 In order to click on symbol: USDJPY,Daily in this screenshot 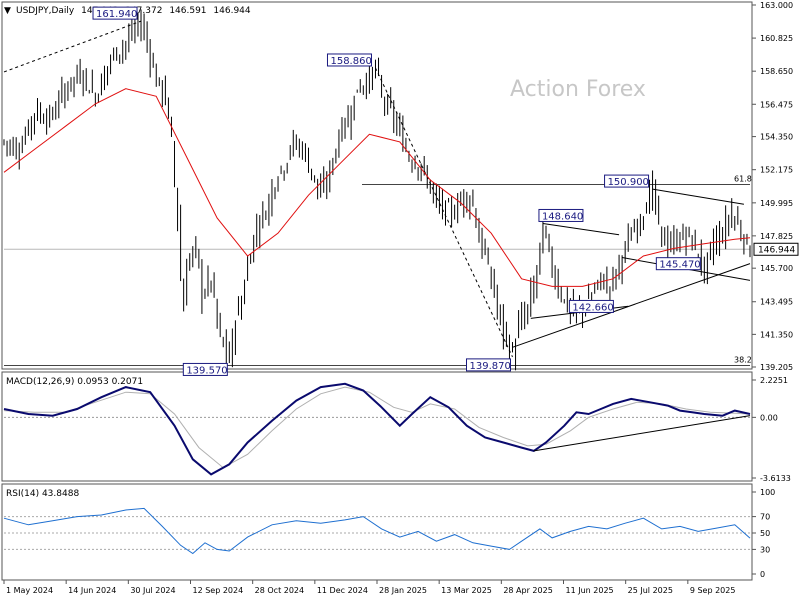, I will do `click(45, 11)`.